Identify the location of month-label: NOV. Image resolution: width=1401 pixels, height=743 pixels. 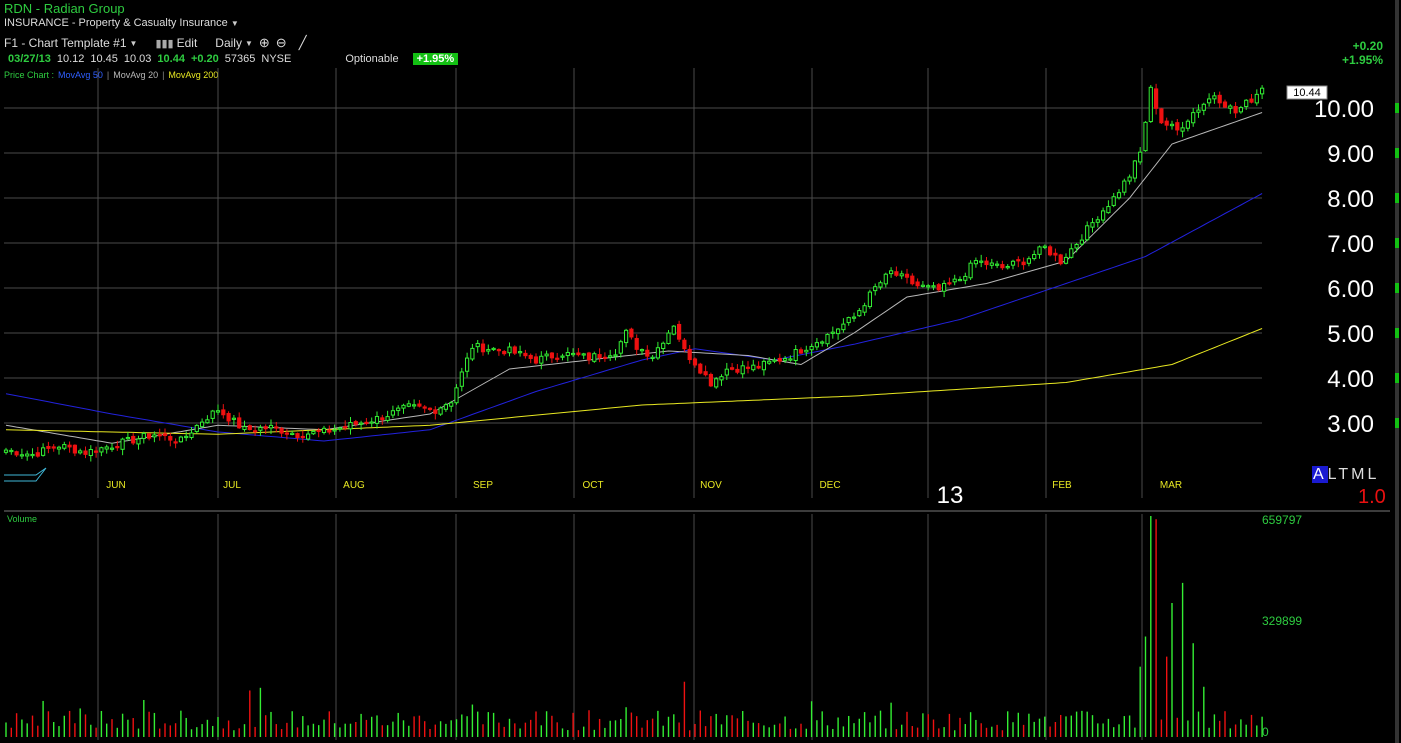
(711, 485).